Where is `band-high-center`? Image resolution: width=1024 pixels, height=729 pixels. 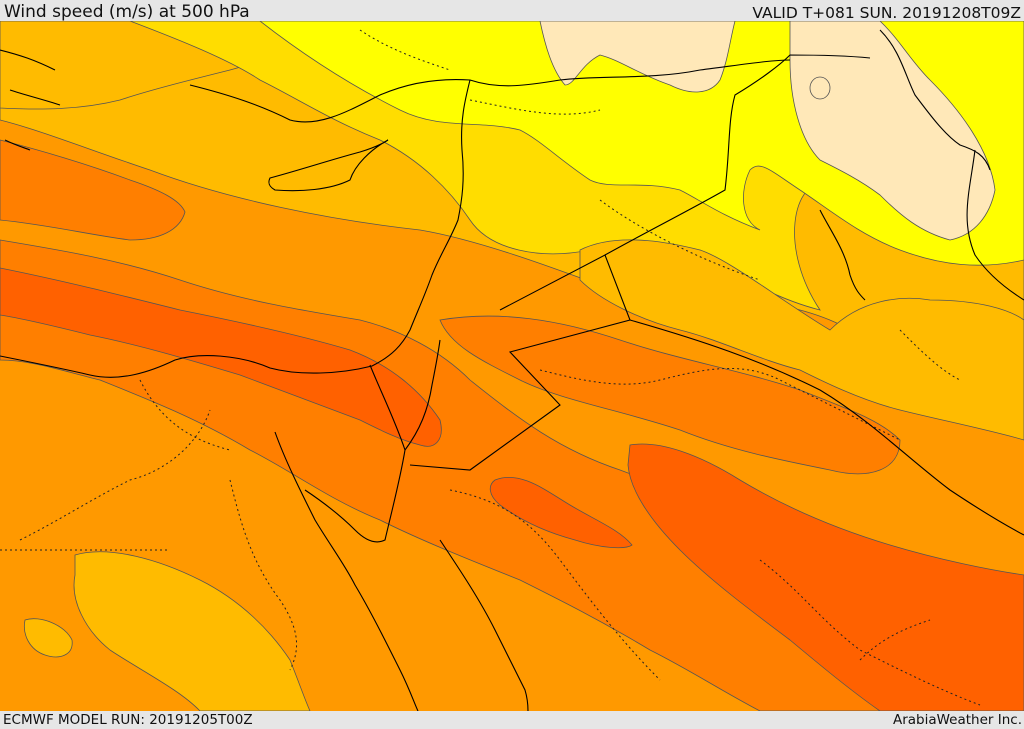 band-high-center is located at coordinates (670, 395).